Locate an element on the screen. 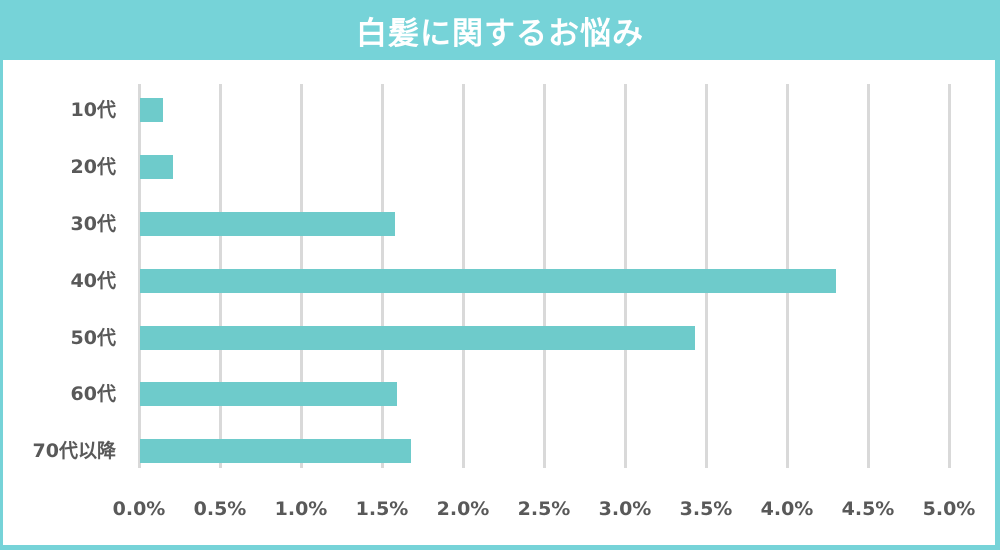 This screenshot has width=1000, height=550. chart-title: 白髪に関するお悩み is located at coordinates (500, 33).